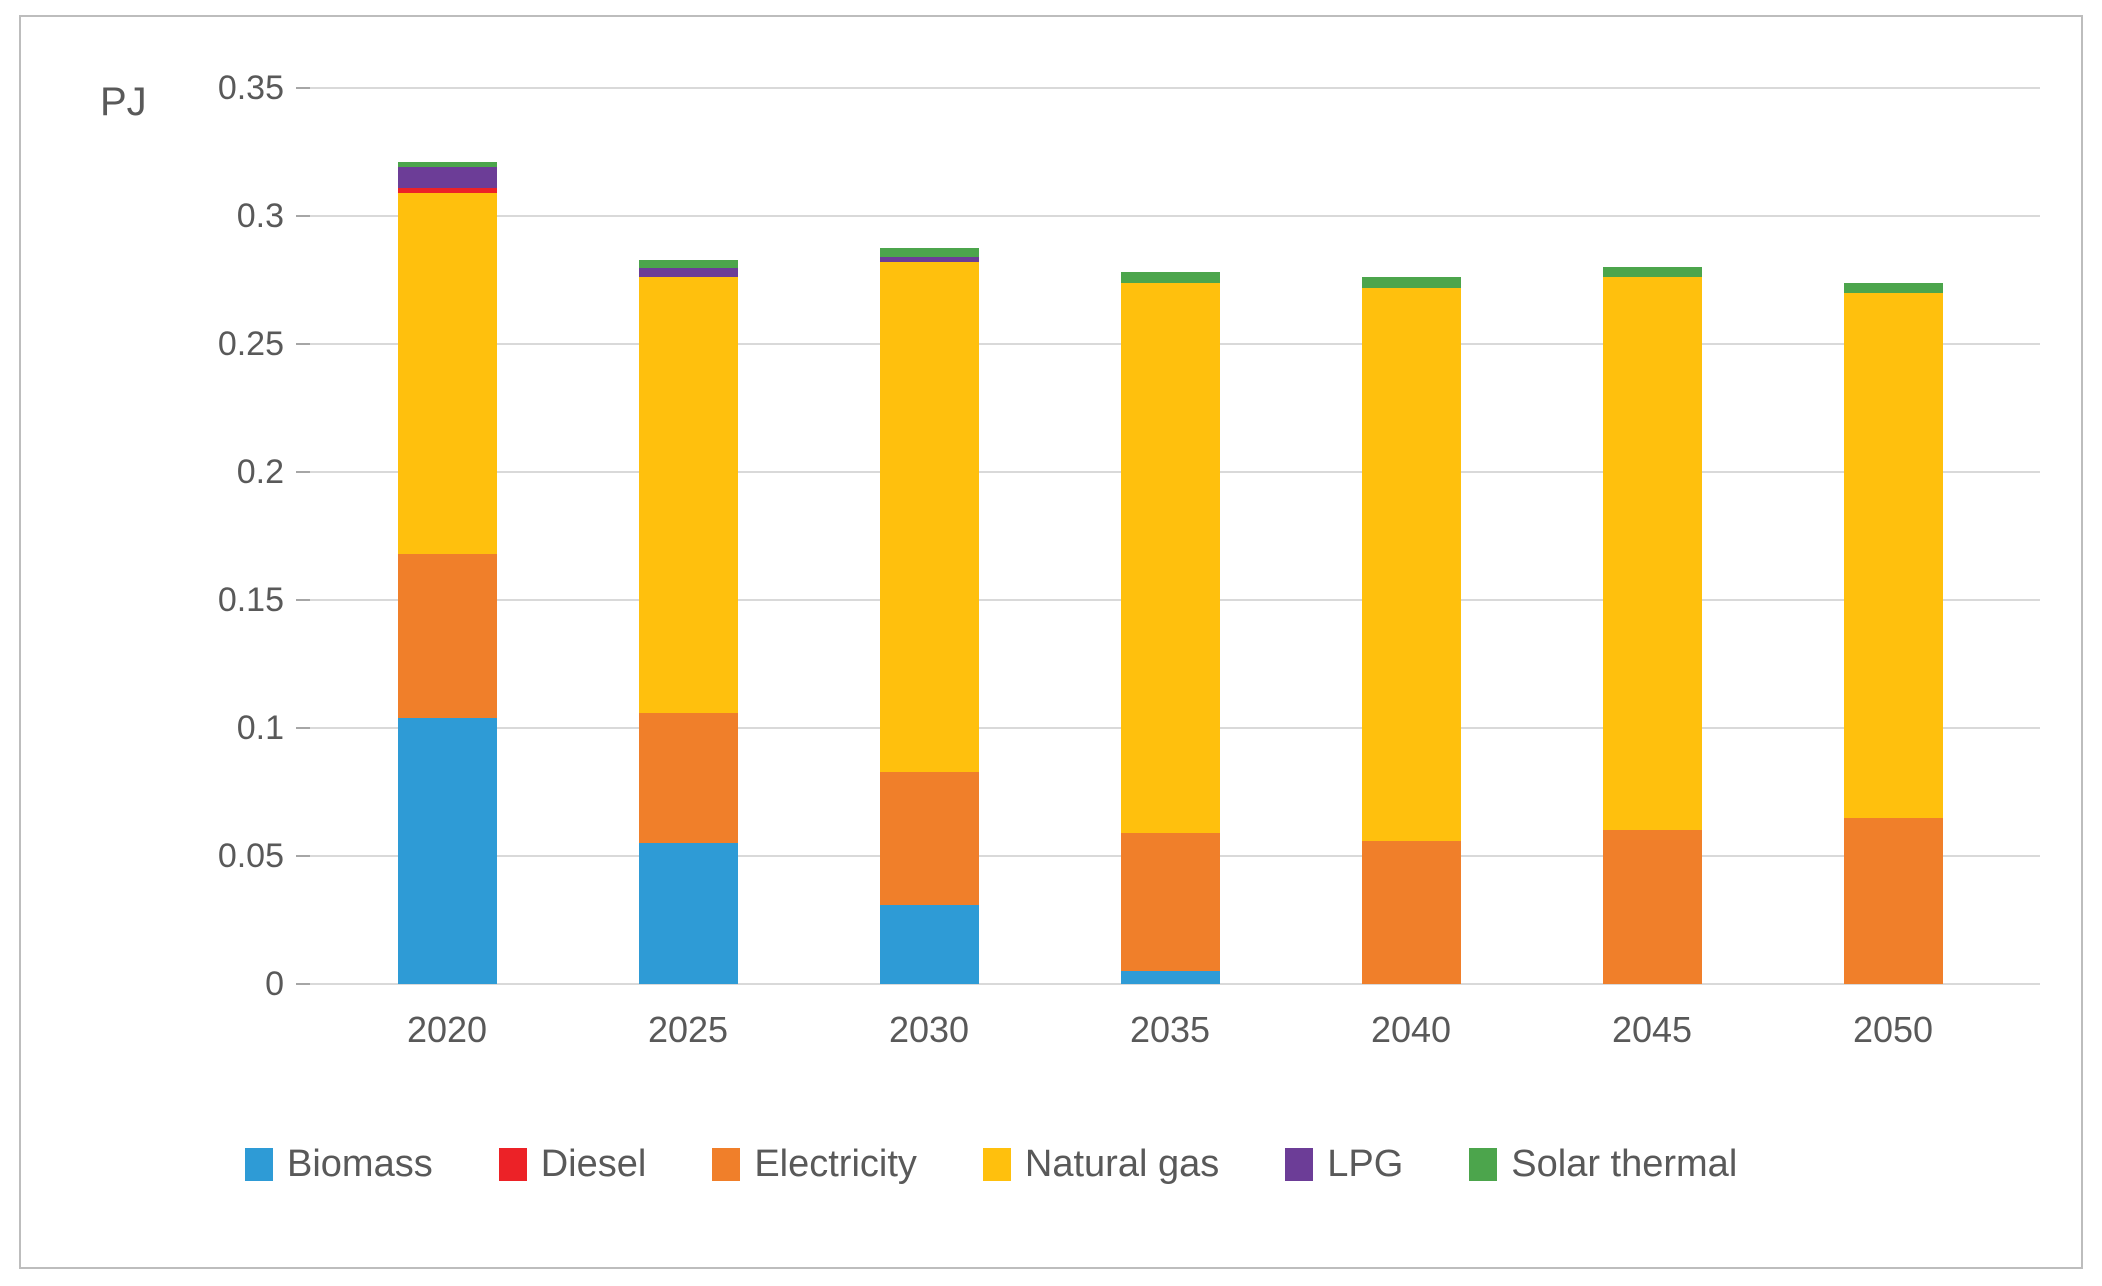 The image size is (2102, 1286). I want to click on bar-2040-natural-gas, so click(1411, 564).